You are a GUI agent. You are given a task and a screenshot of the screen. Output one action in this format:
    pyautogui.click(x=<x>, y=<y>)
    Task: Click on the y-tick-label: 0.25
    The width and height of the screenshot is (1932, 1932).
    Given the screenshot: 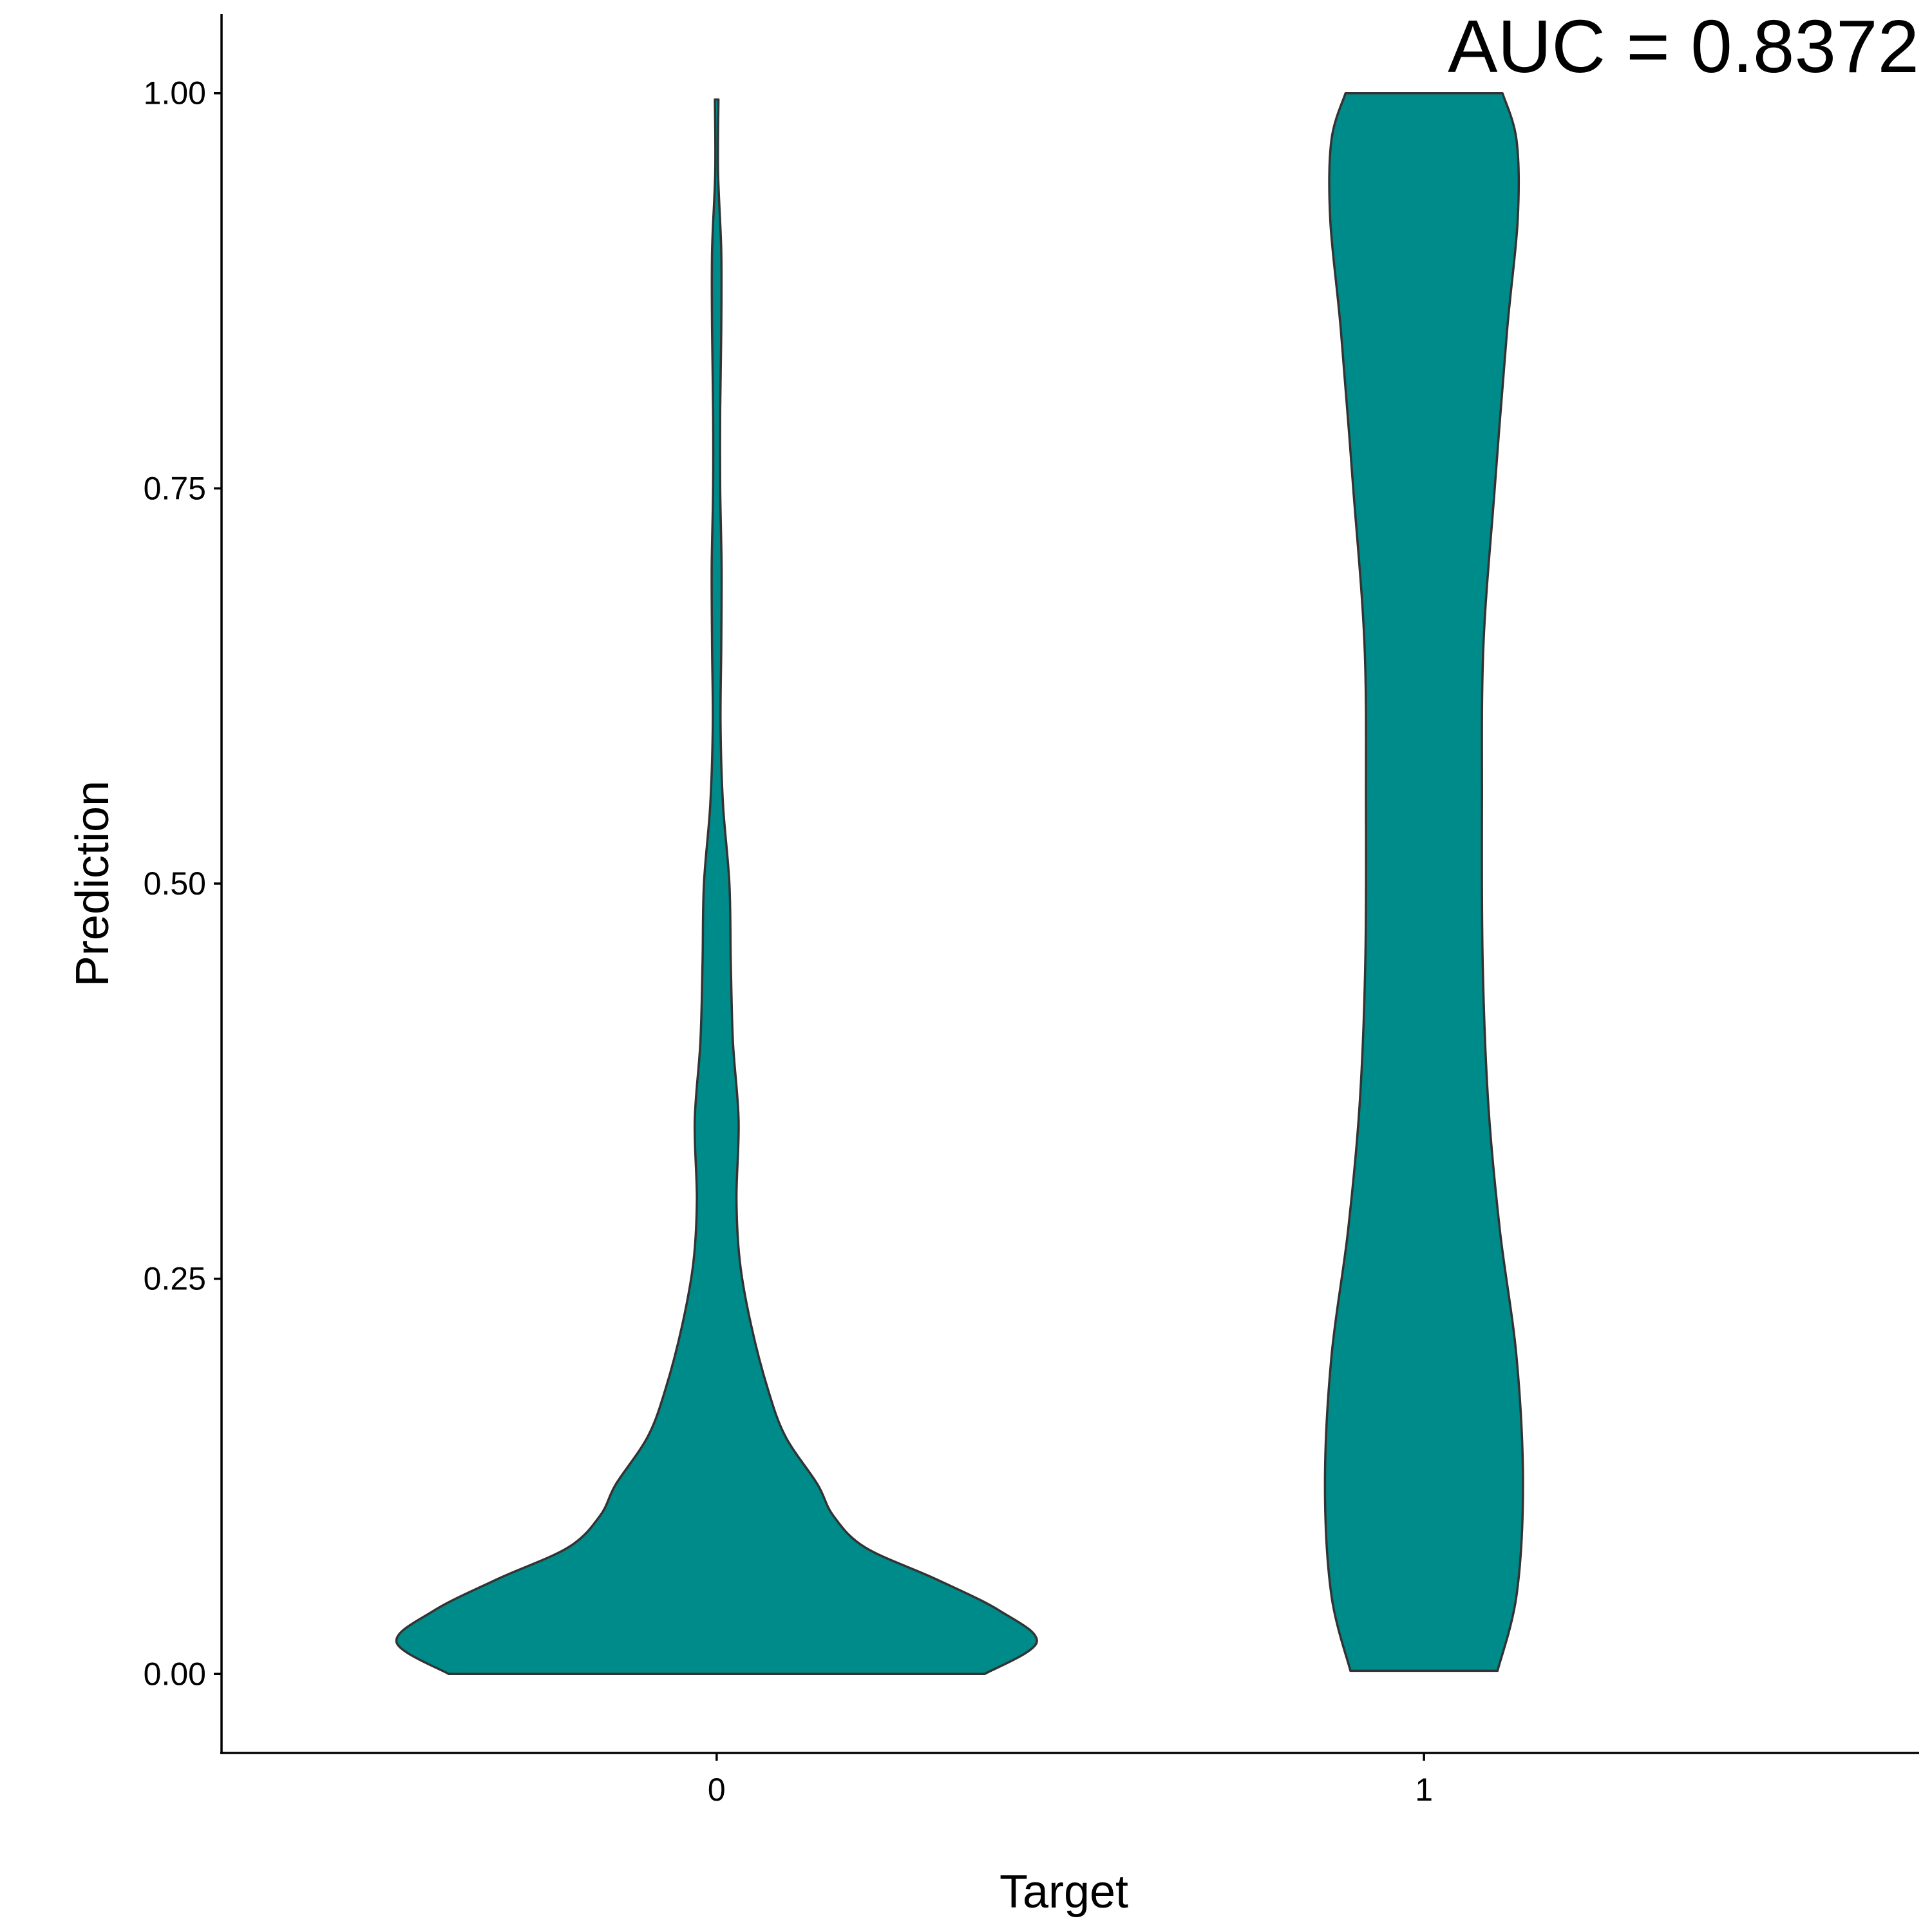 What is the action you would take?
    pyautogui.click(x=175, y=1279)
    